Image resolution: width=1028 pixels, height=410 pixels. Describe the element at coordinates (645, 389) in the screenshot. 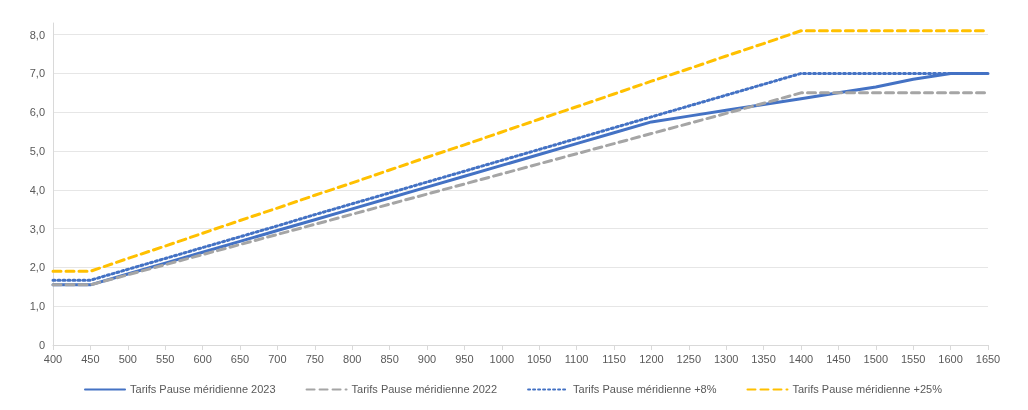

I see `legend-label: Tarifs Pause méridienne +8%` at that location.